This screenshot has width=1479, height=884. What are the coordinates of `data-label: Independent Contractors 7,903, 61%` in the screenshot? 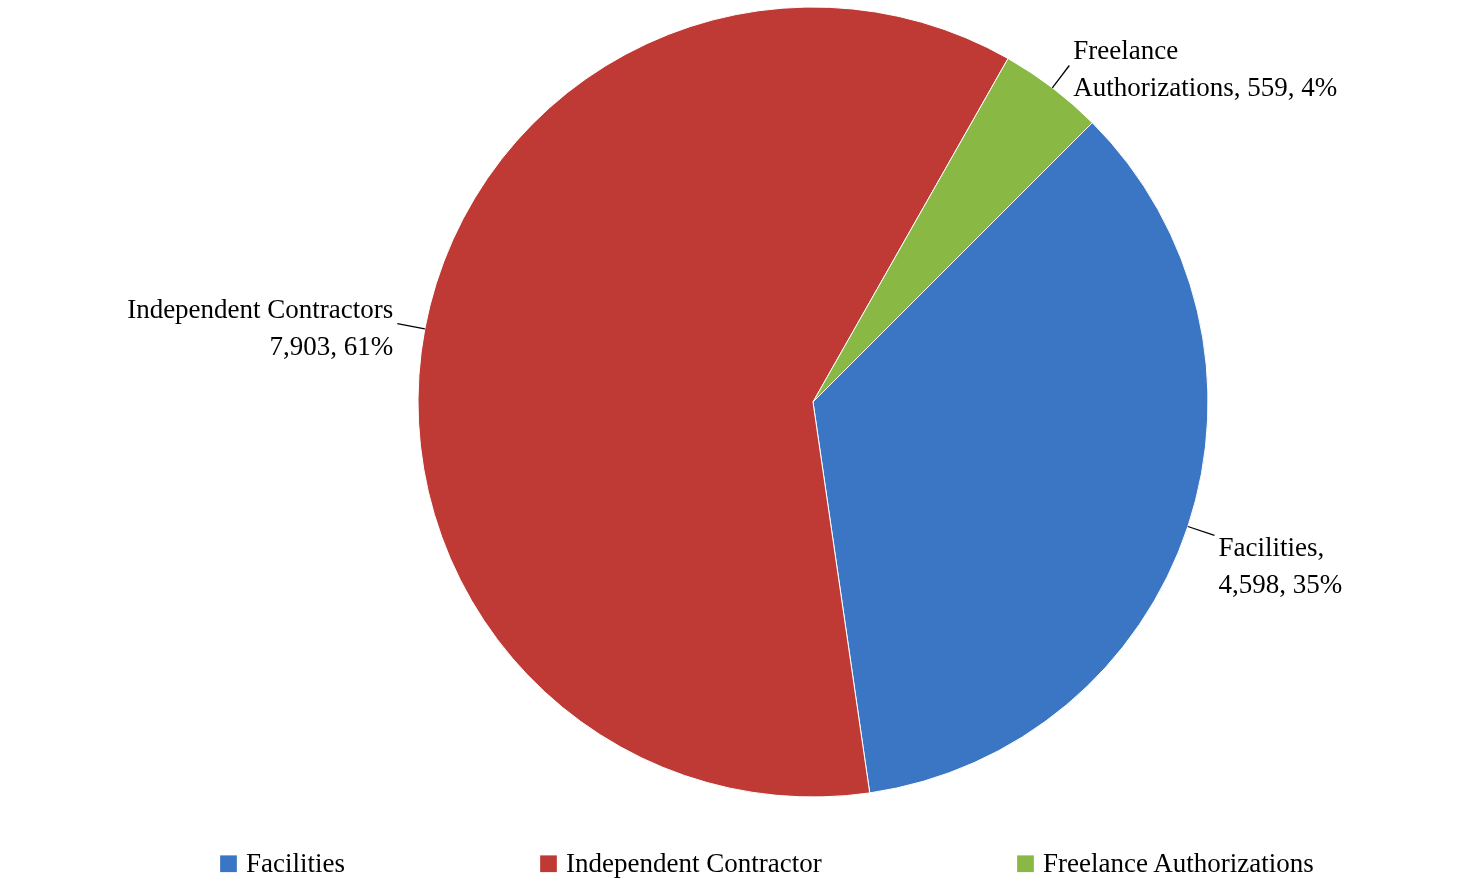 It's located at (260, 327).